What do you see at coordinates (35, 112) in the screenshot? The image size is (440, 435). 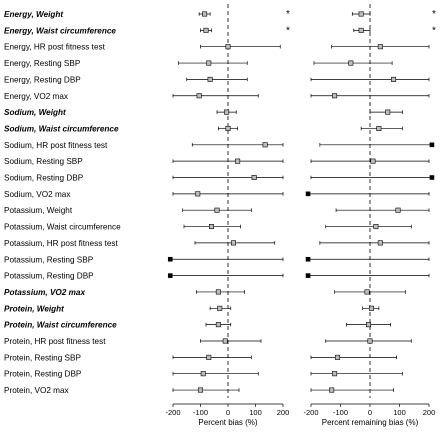 I see `row-label: Sodium, Weight` at bounding box center [35, 112].